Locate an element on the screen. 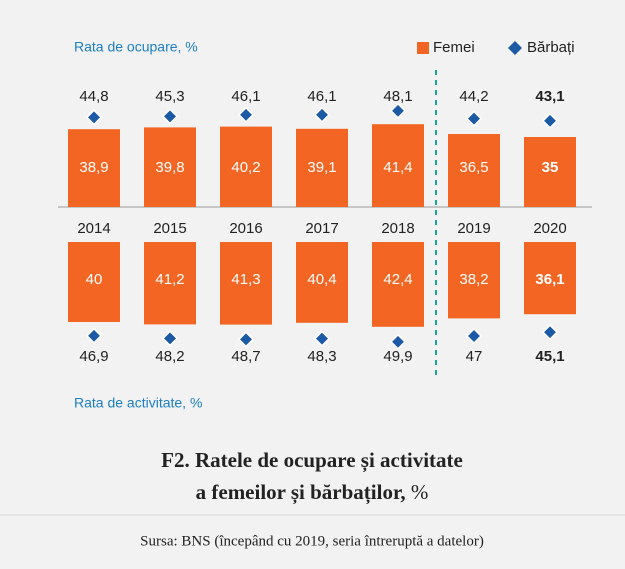 This screenshot has height=569, width=625. title-line: a femeilor și bărbaților, % is located at coordinates (312, 492).